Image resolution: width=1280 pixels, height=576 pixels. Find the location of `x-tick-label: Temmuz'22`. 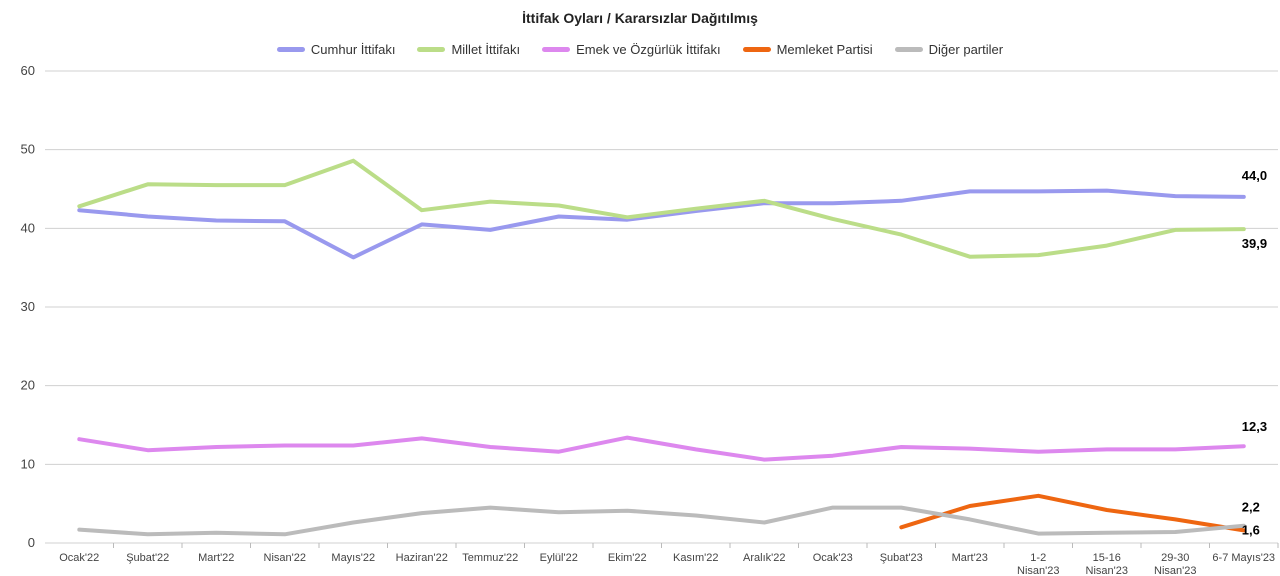

x-tick-label: Temmuz'22 is located at coordinates (490, 558).